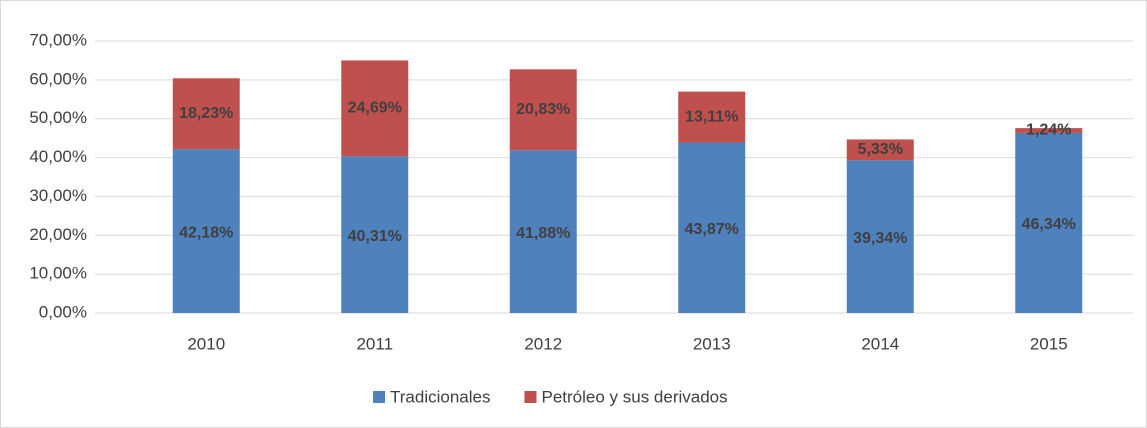  What do you see at coordinates (880, 343) in the screenshot?
I see `x-tick-label: 2014` at bounding box center [880, 343].